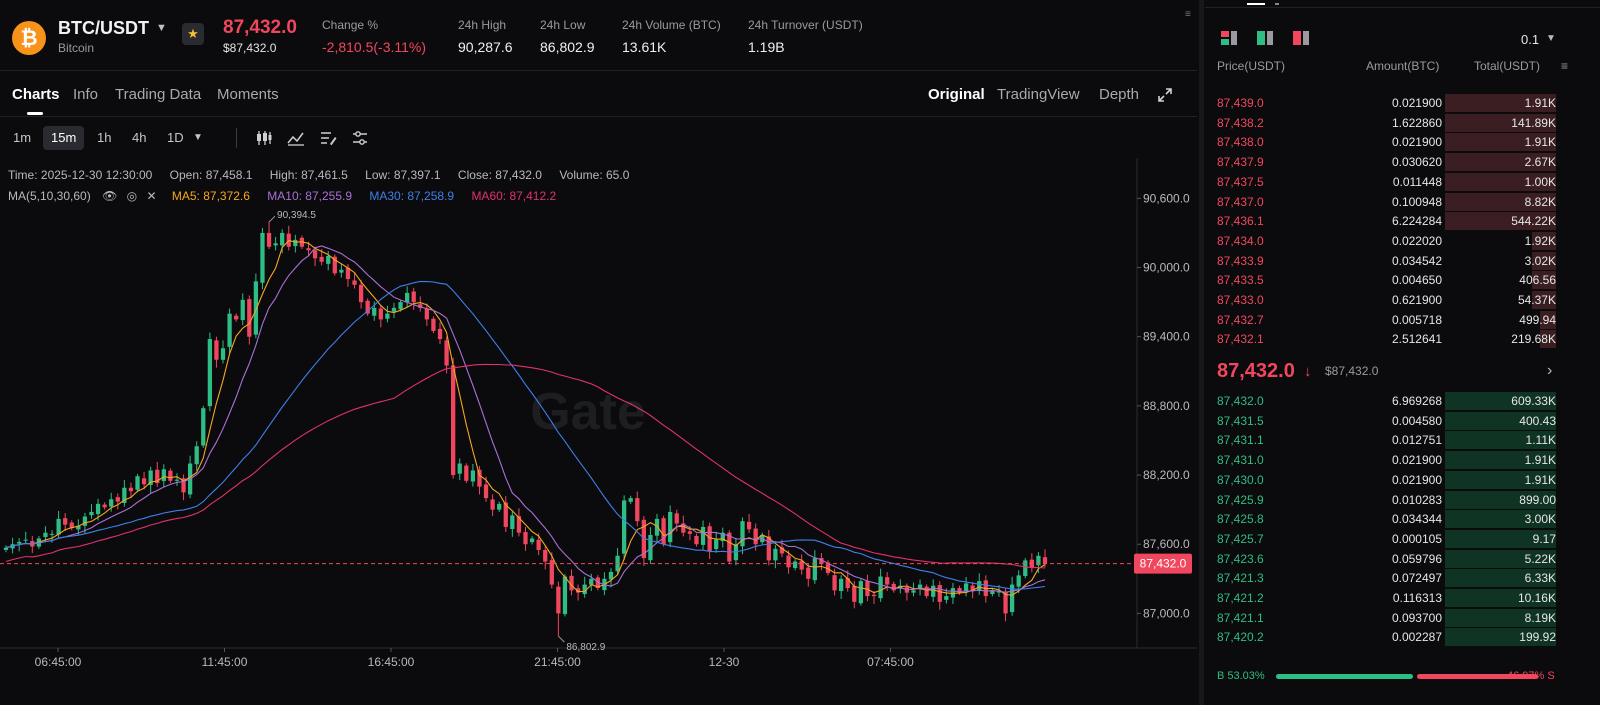 This screenshot has height=705, width=1600. Describe the element at coordinates (1402, 578) in the screenshot. I see `bid-row: 87,421.3 0.072497 6.33K` at that location.